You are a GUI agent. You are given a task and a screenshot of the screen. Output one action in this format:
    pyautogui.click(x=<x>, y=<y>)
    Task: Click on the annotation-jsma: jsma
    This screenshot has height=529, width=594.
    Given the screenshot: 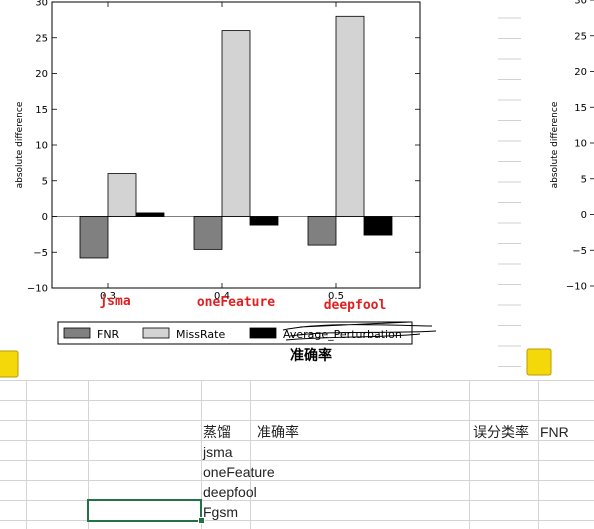 What is the action you would take?
    pyautogui.click(x=114, y=301)
    